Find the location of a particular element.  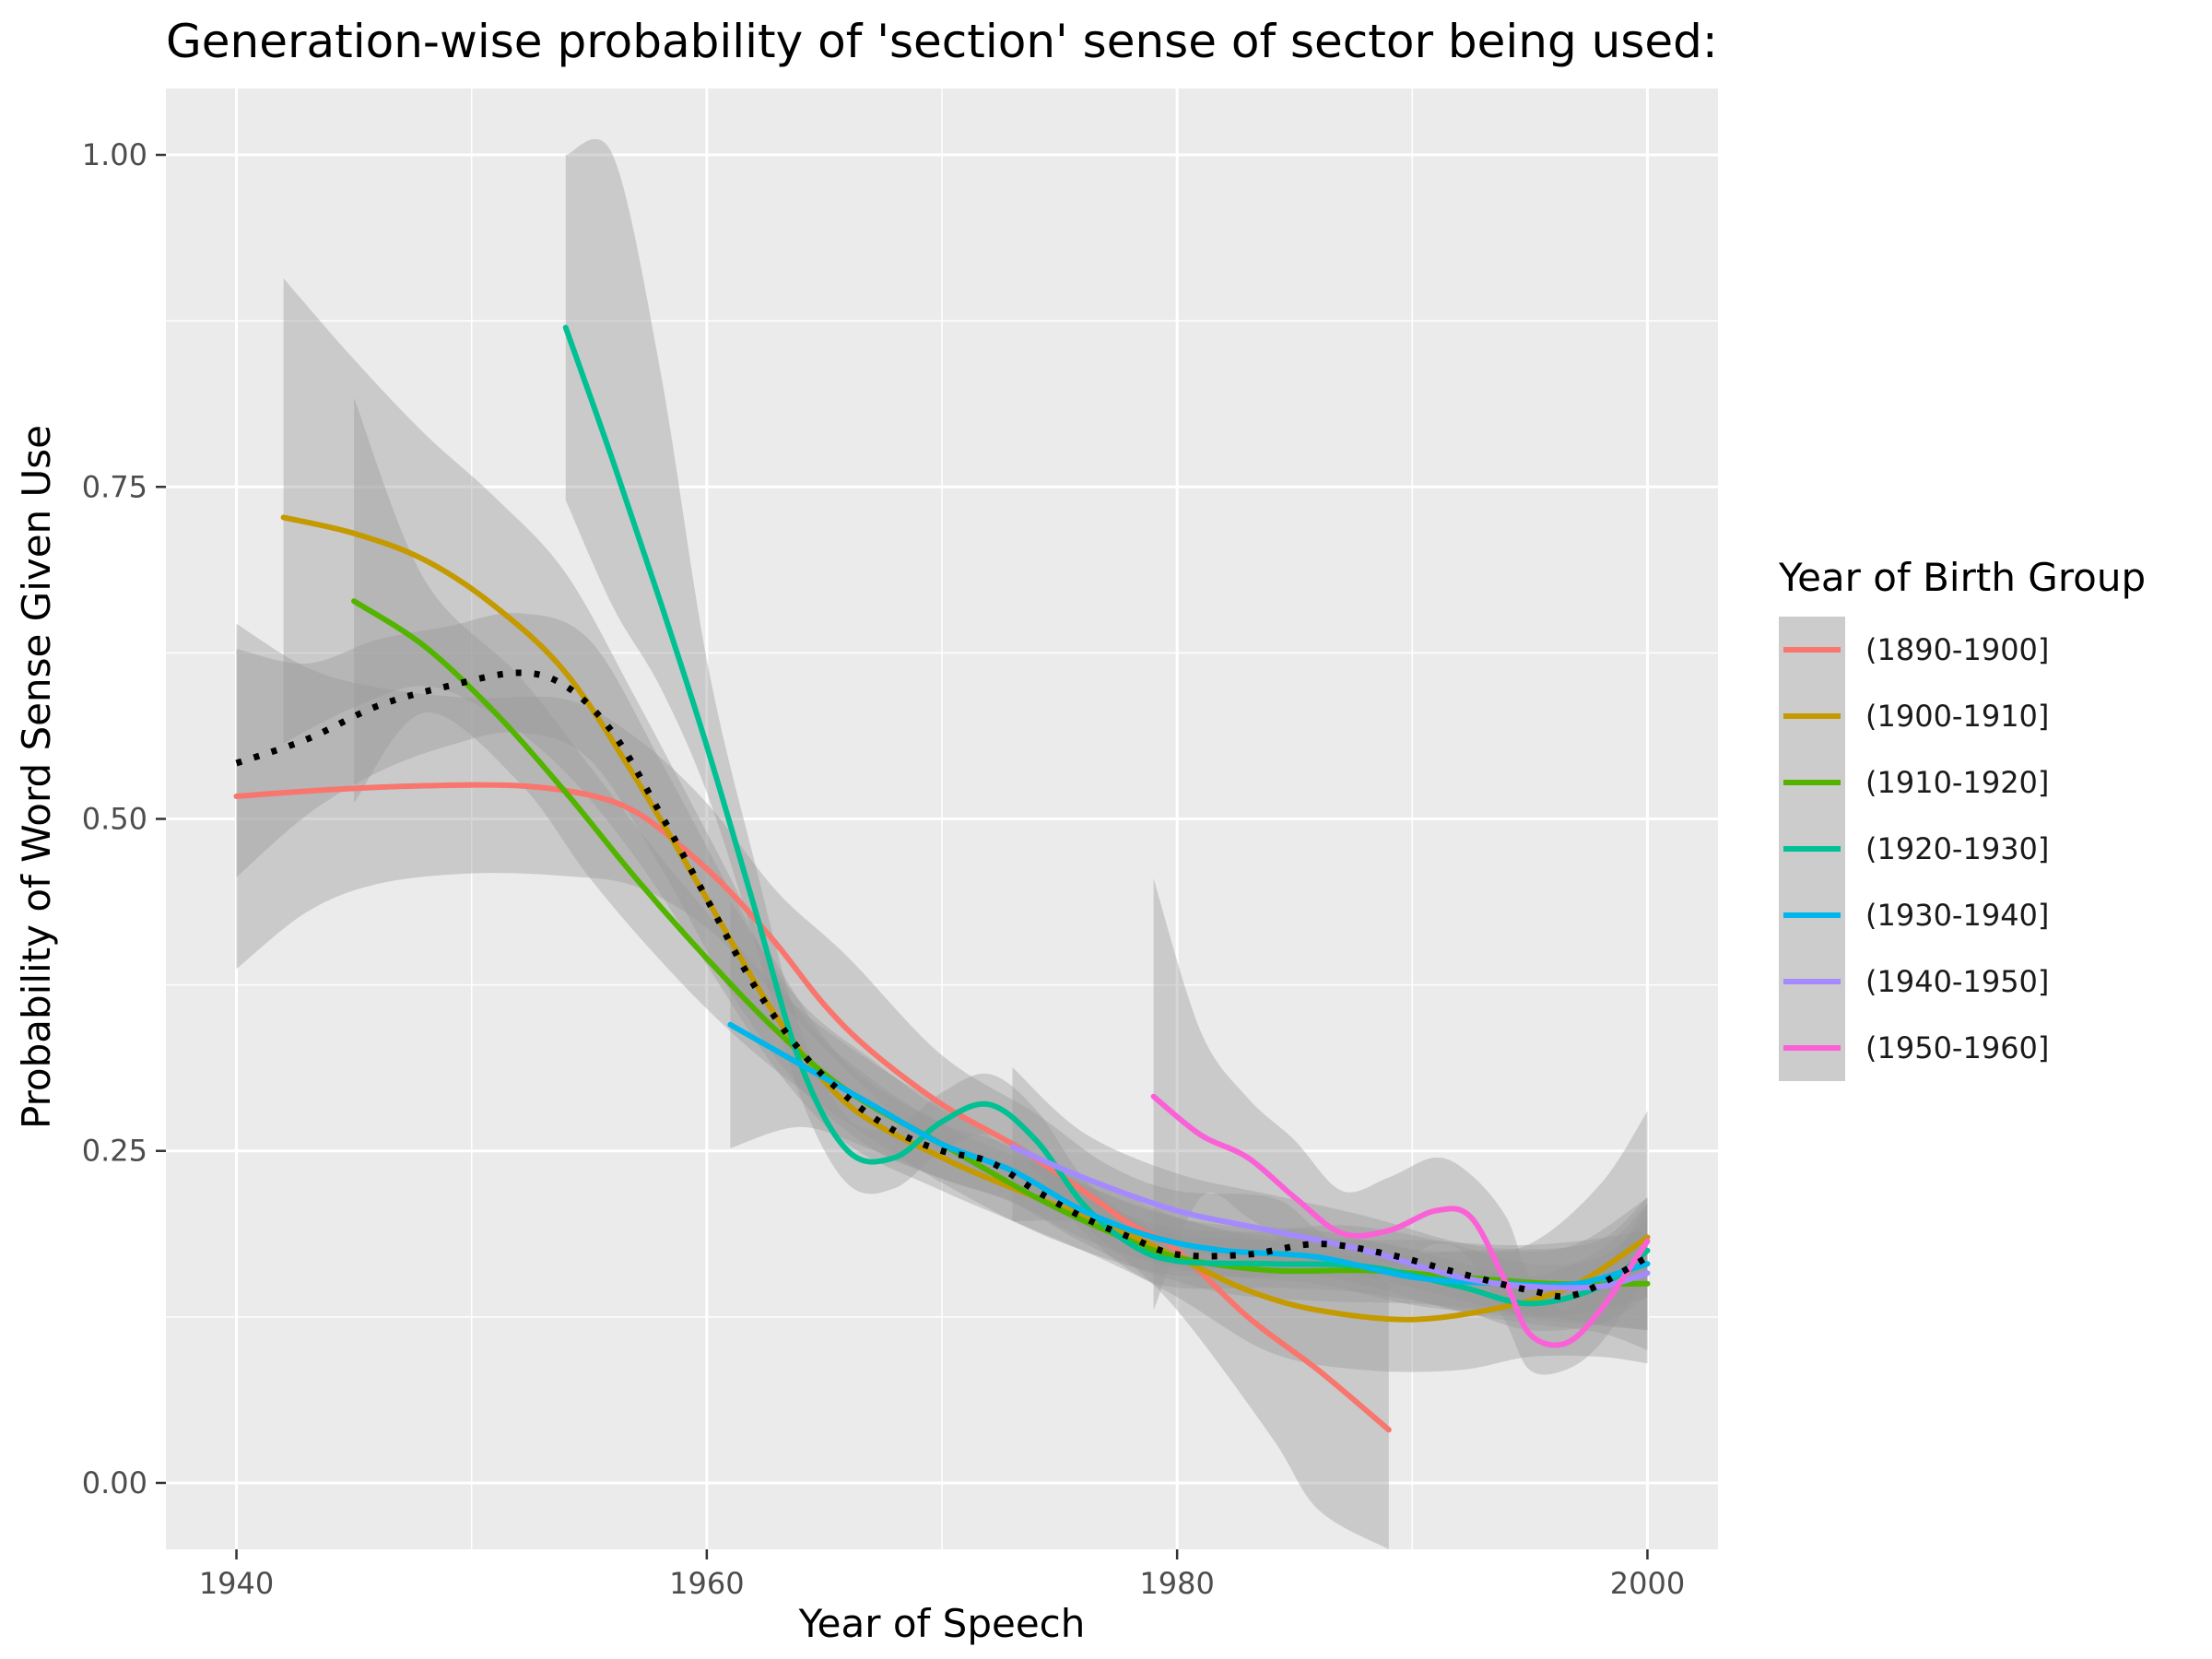

y-axis-title: Probability of Word Sense Given Use is located at coordinates (36, 777).